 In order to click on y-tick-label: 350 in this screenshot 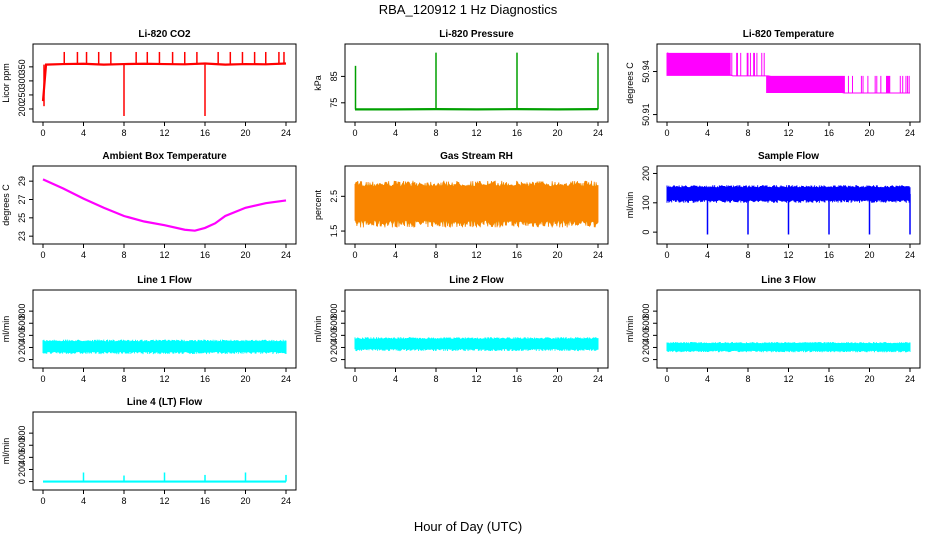, I will do `click(22, 66)`.